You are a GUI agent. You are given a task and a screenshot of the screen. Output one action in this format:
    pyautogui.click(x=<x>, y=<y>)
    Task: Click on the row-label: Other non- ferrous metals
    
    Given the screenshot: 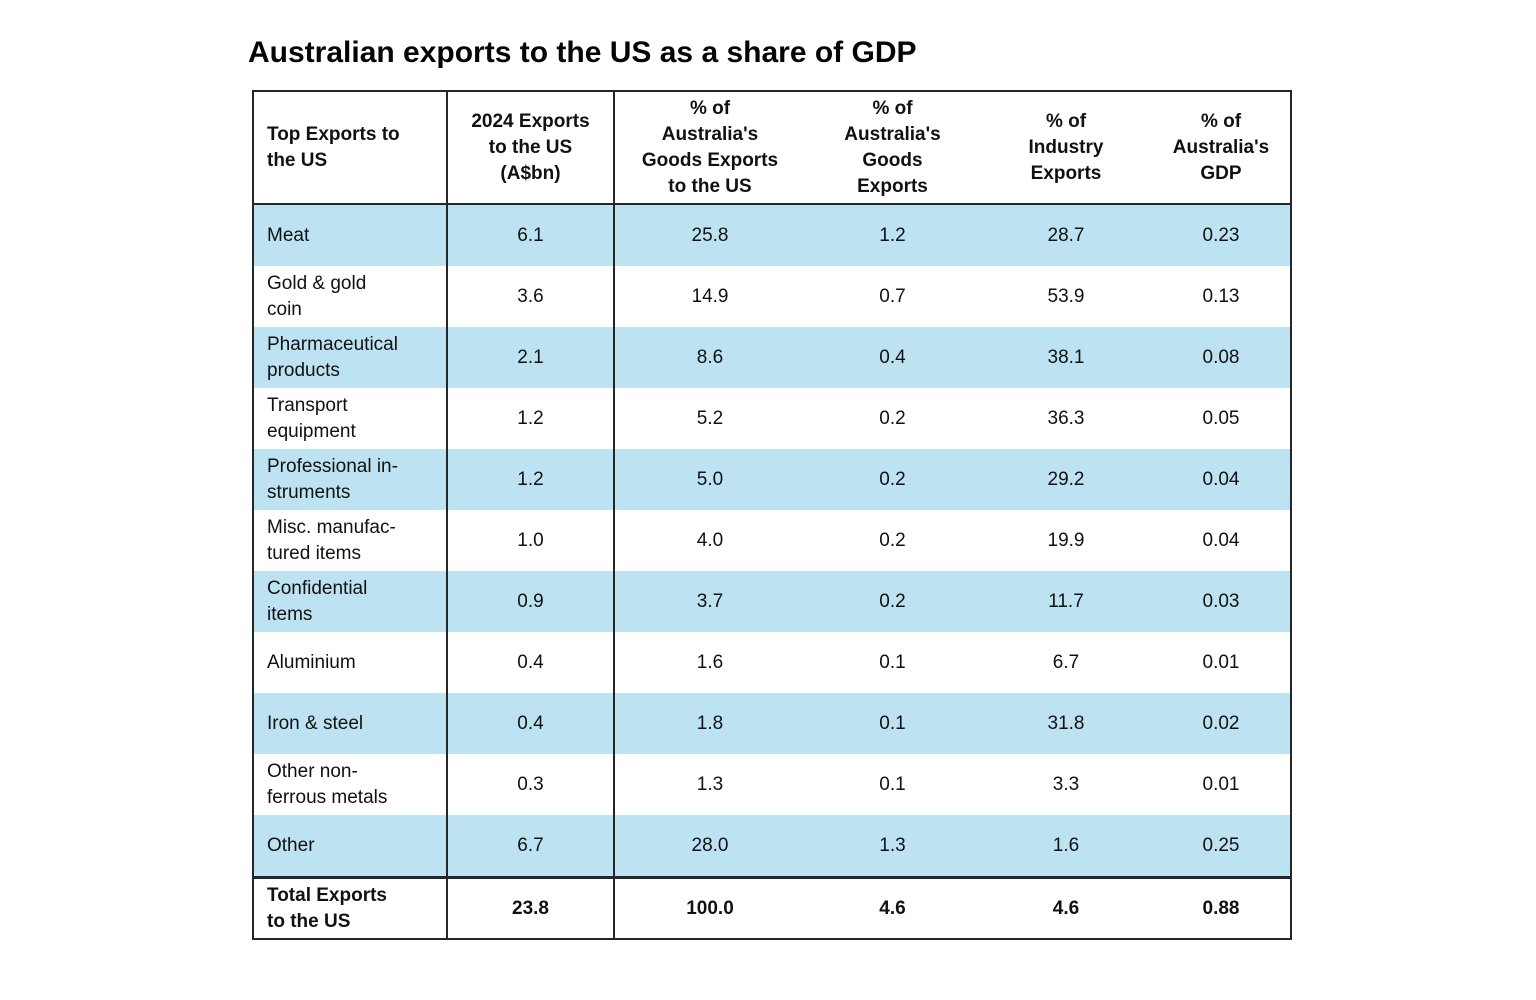 What is the action you would take?
    pyautogui.click(x=351, y=784)
    